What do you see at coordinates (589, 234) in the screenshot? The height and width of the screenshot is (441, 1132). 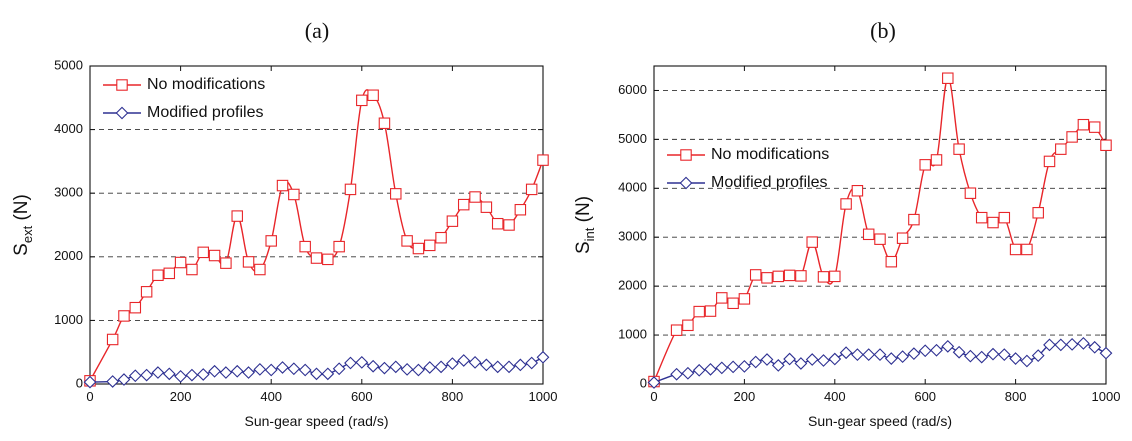 I see `y-axis-title-subscript: int` at bounding box center [589, 234].